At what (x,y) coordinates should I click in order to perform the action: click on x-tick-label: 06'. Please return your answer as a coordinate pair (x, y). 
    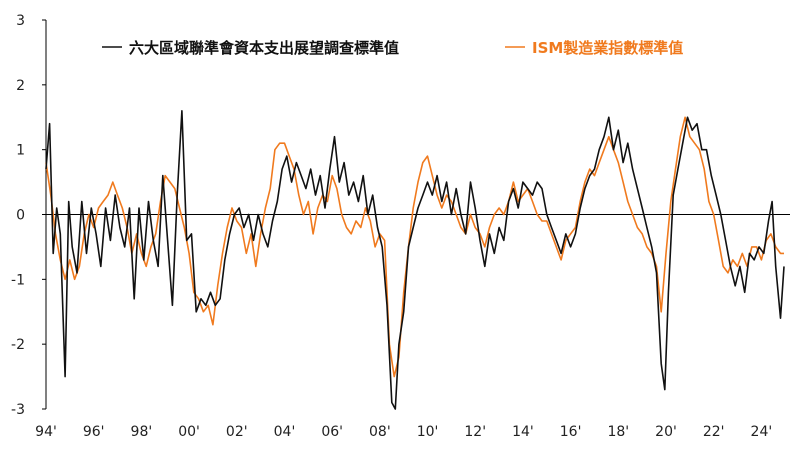
    Looking at the image, I should click on (332, 432).